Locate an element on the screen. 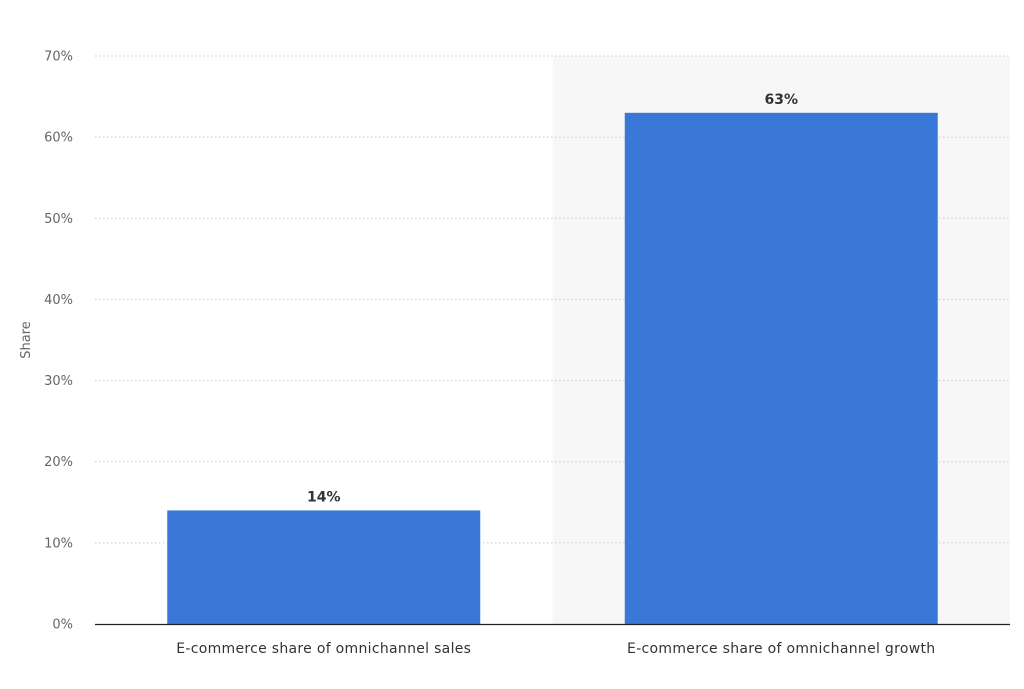 The image size is (1024, 689). y-tick-label: 10% is located at coordinates (58, 543).